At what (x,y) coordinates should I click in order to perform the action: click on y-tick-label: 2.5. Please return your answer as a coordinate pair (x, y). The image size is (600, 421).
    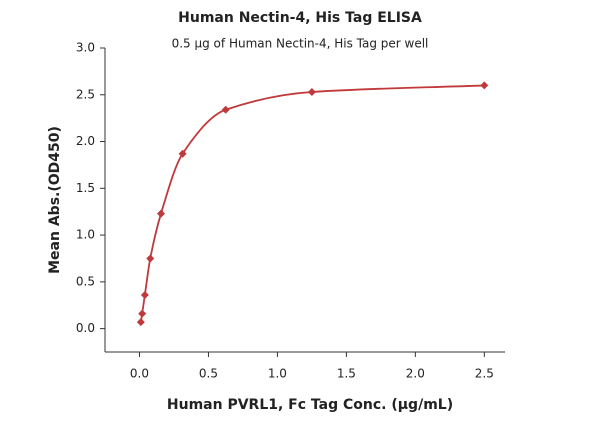
    Looking at the image, I should click on (85, 94).